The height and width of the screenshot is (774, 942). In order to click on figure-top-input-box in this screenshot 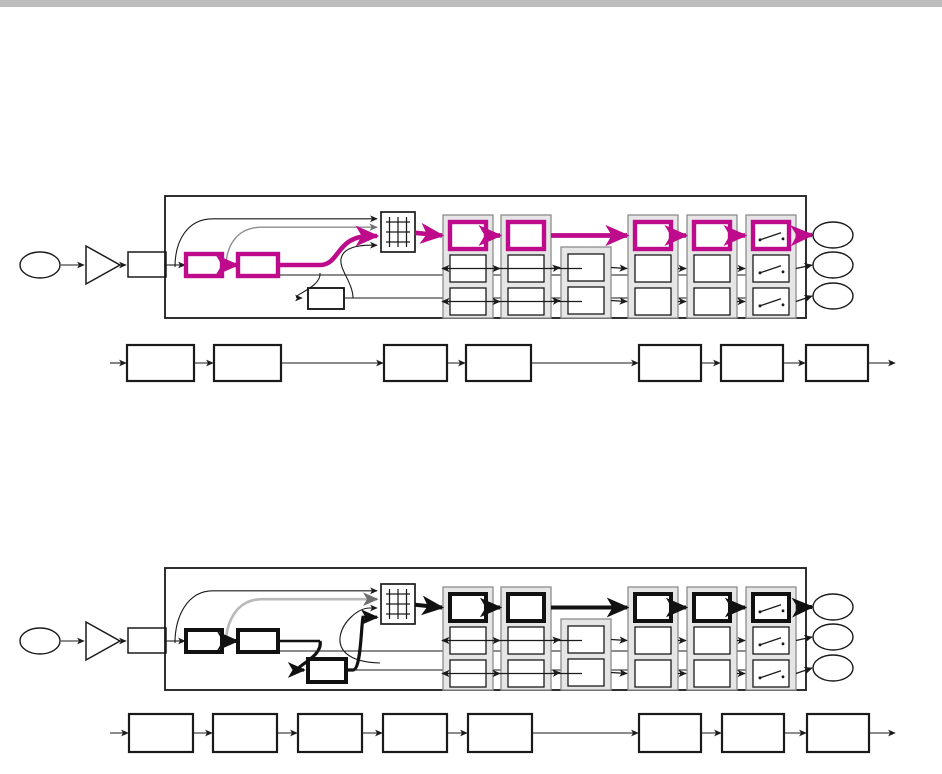, I will do `click(147, 264)`.